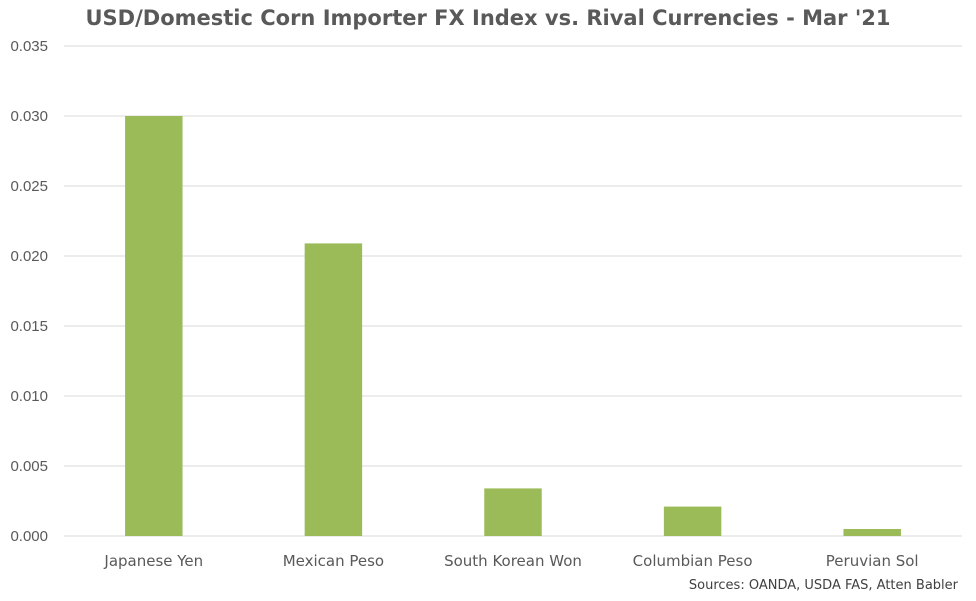  I want to click on y-tick-label: 0.015, so click(29, 326).